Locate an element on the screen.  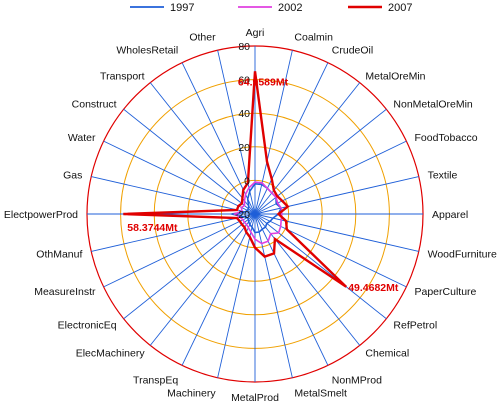
spoke-MeasureInstr is located at coordinates (179, 250).